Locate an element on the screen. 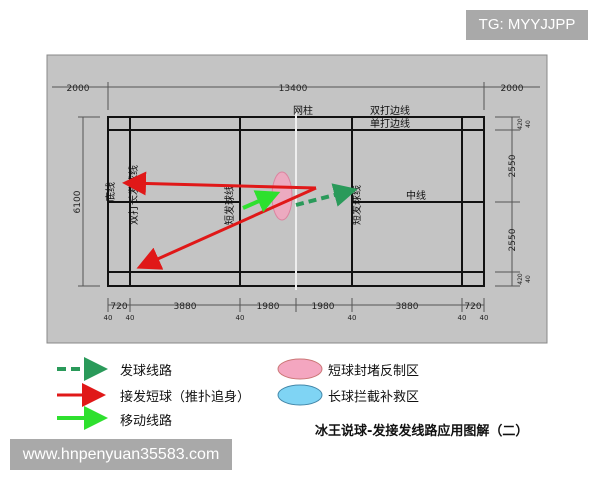 The width and height of the screenshot is (600, 480). dim-top-left: 2000 is located at coordinates (78, 89).